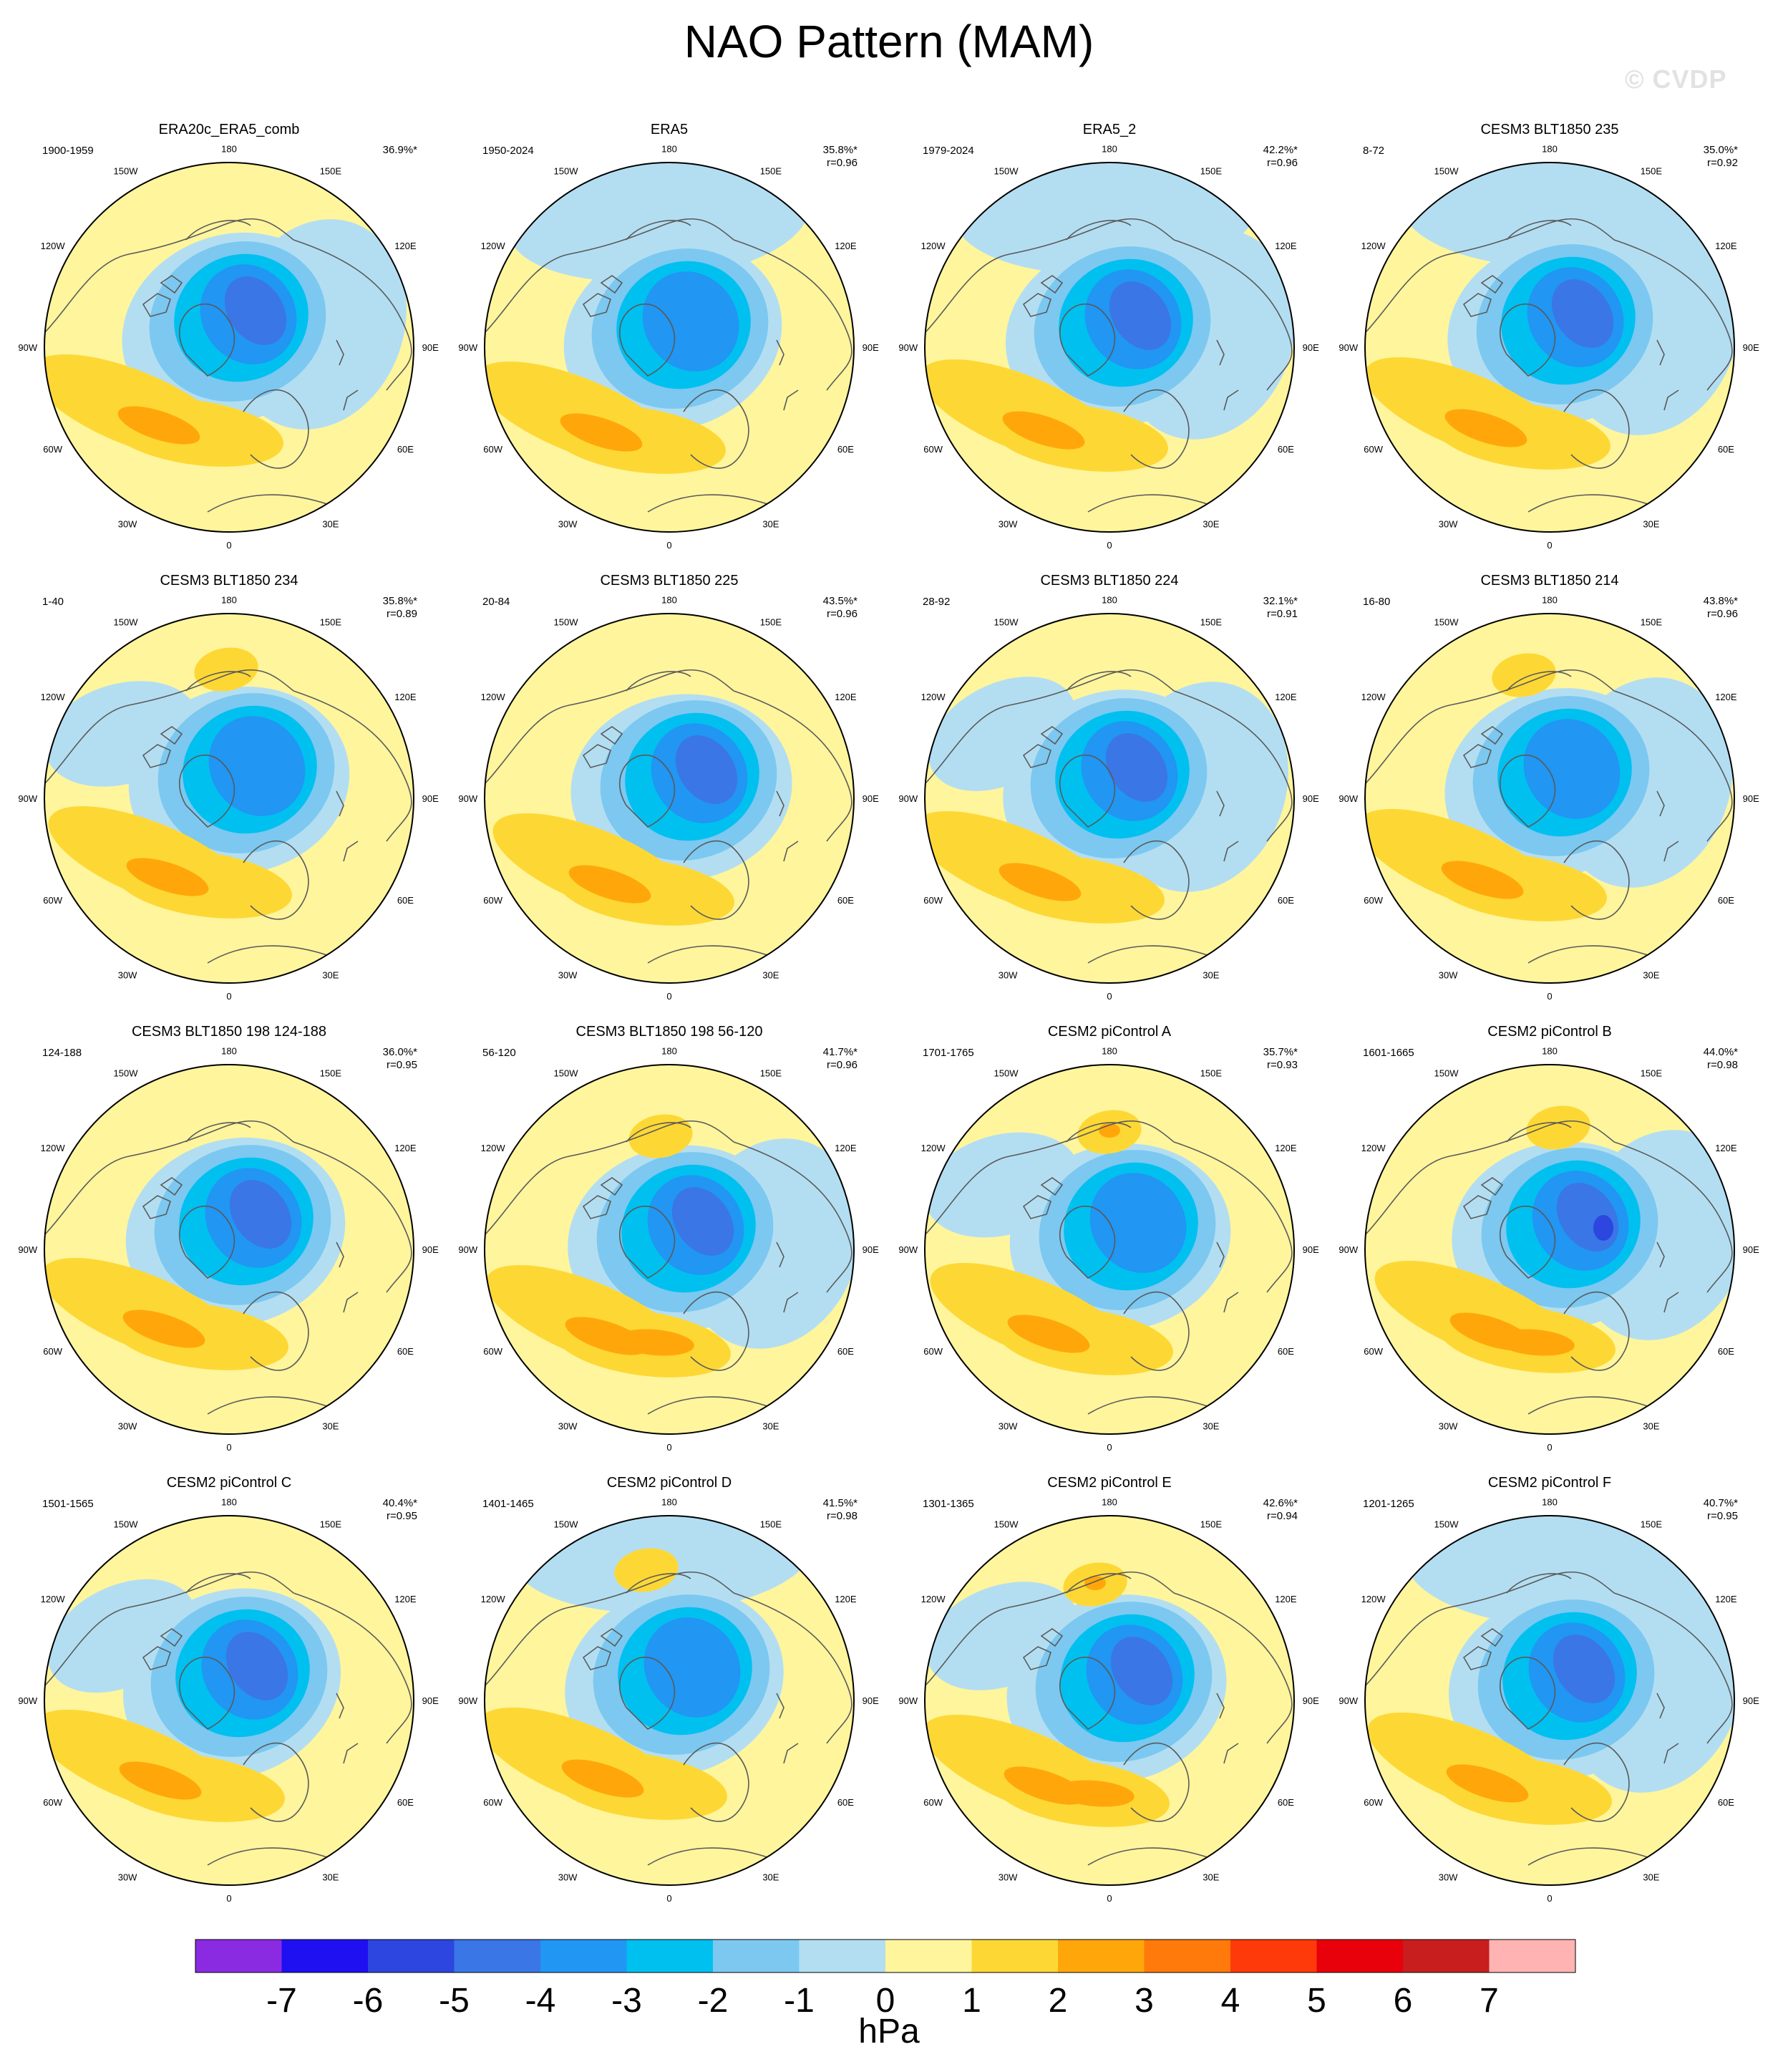 This screenshot has width=1778, height=2072. What do you see at coordinates (972, 2001) in the screenshot?
I see `colorbar-tick-label: 1` at bounding box center [972, 2001].